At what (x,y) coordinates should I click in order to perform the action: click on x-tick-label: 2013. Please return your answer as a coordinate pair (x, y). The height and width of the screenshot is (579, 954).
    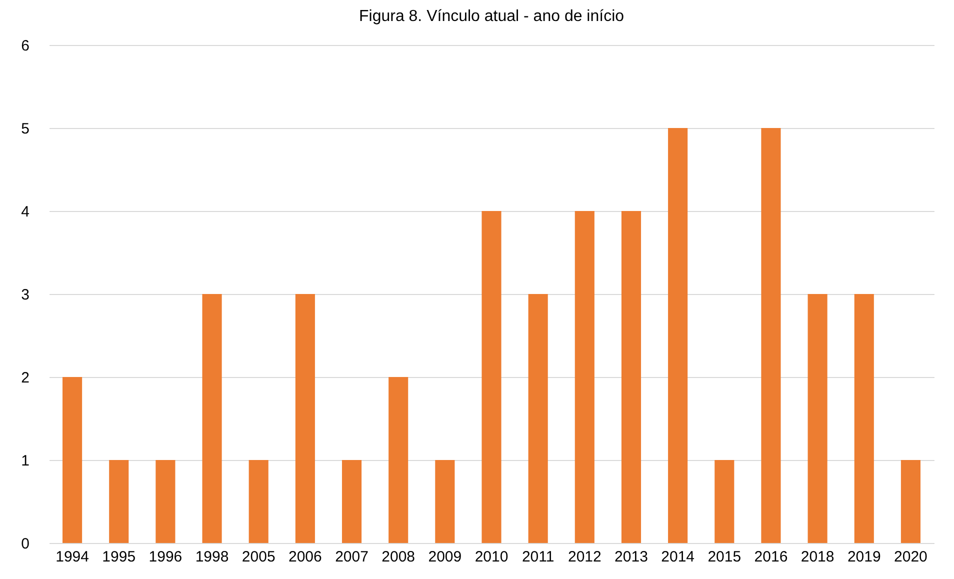
    Looking at the image, I should click on (631, 557).